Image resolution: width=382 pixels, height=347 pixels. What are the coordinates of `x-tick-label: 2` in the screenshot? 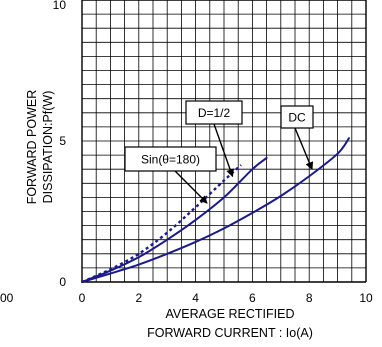 It's located at (138, 298).